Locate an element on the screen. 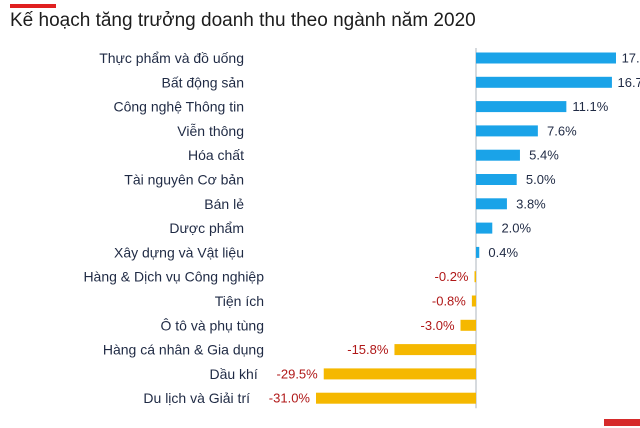 This screenshot has height=428, width=640. value-label: 11.1% is located at coordinates (590, 106).